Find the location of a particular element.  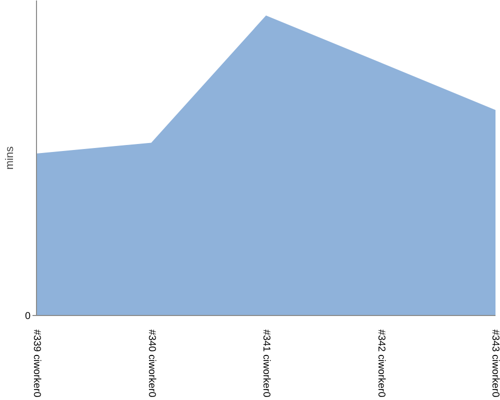

x-tick-label: #340 ciworker0 is located at coordinates (151, 364).